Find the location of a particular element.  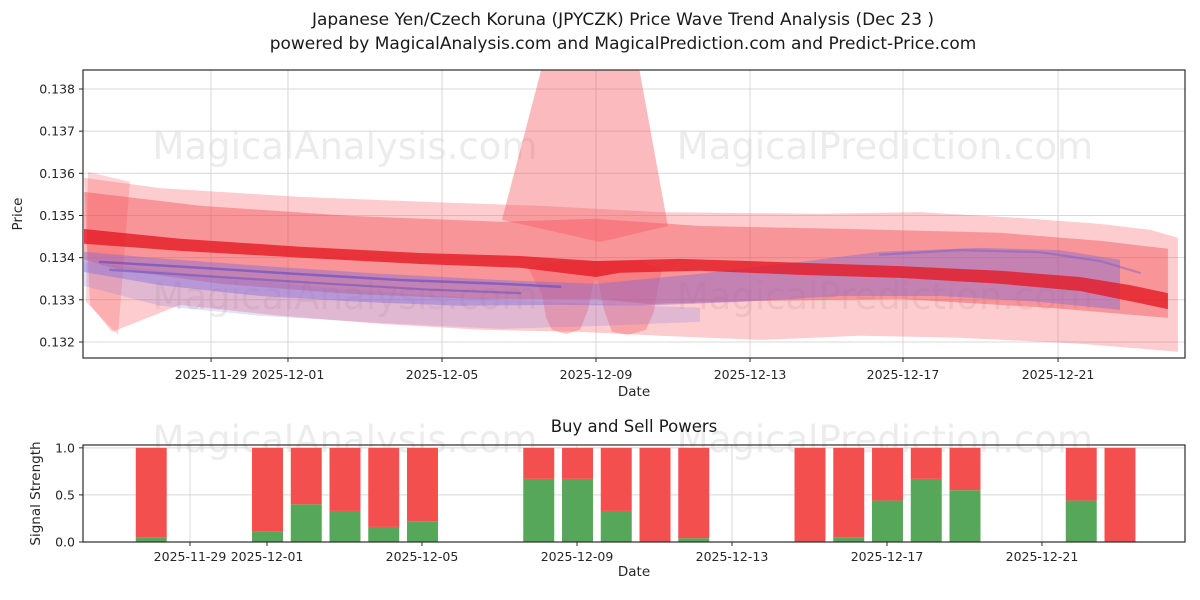

y-axis-label: Price is located at coordinates (18, 214).